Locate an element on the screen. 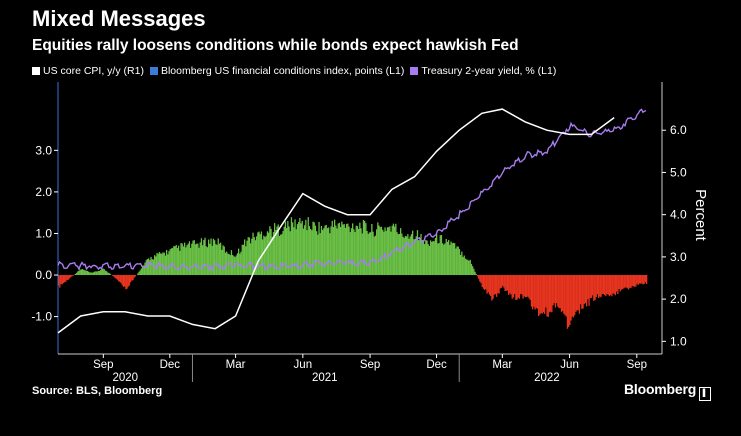 The width and height of the screenshot is (741, 436). chart-title: Mixed Messages is located at coordinates (119, 18).